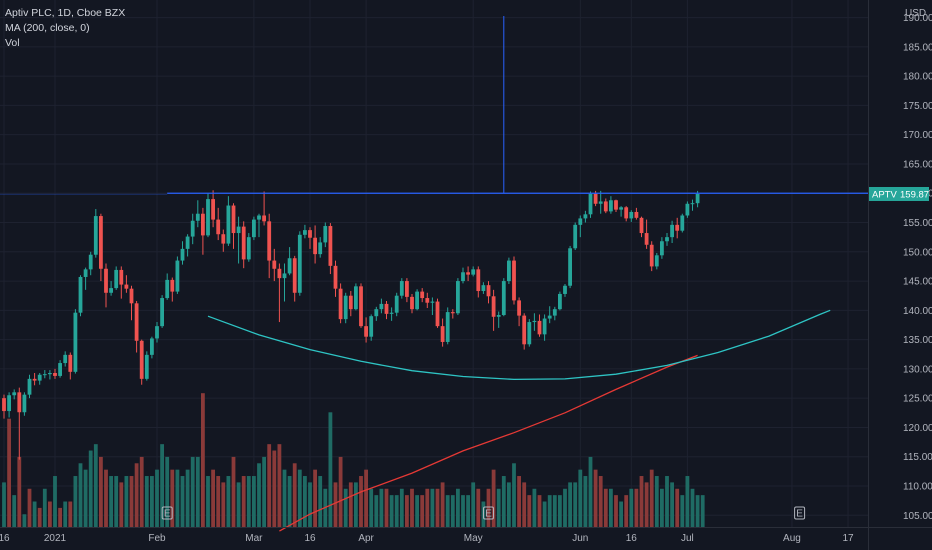 Image resolution: width=932 pixels, height=550 pixels. I want to click on date-tick-label: Aug, so click(792, 538).